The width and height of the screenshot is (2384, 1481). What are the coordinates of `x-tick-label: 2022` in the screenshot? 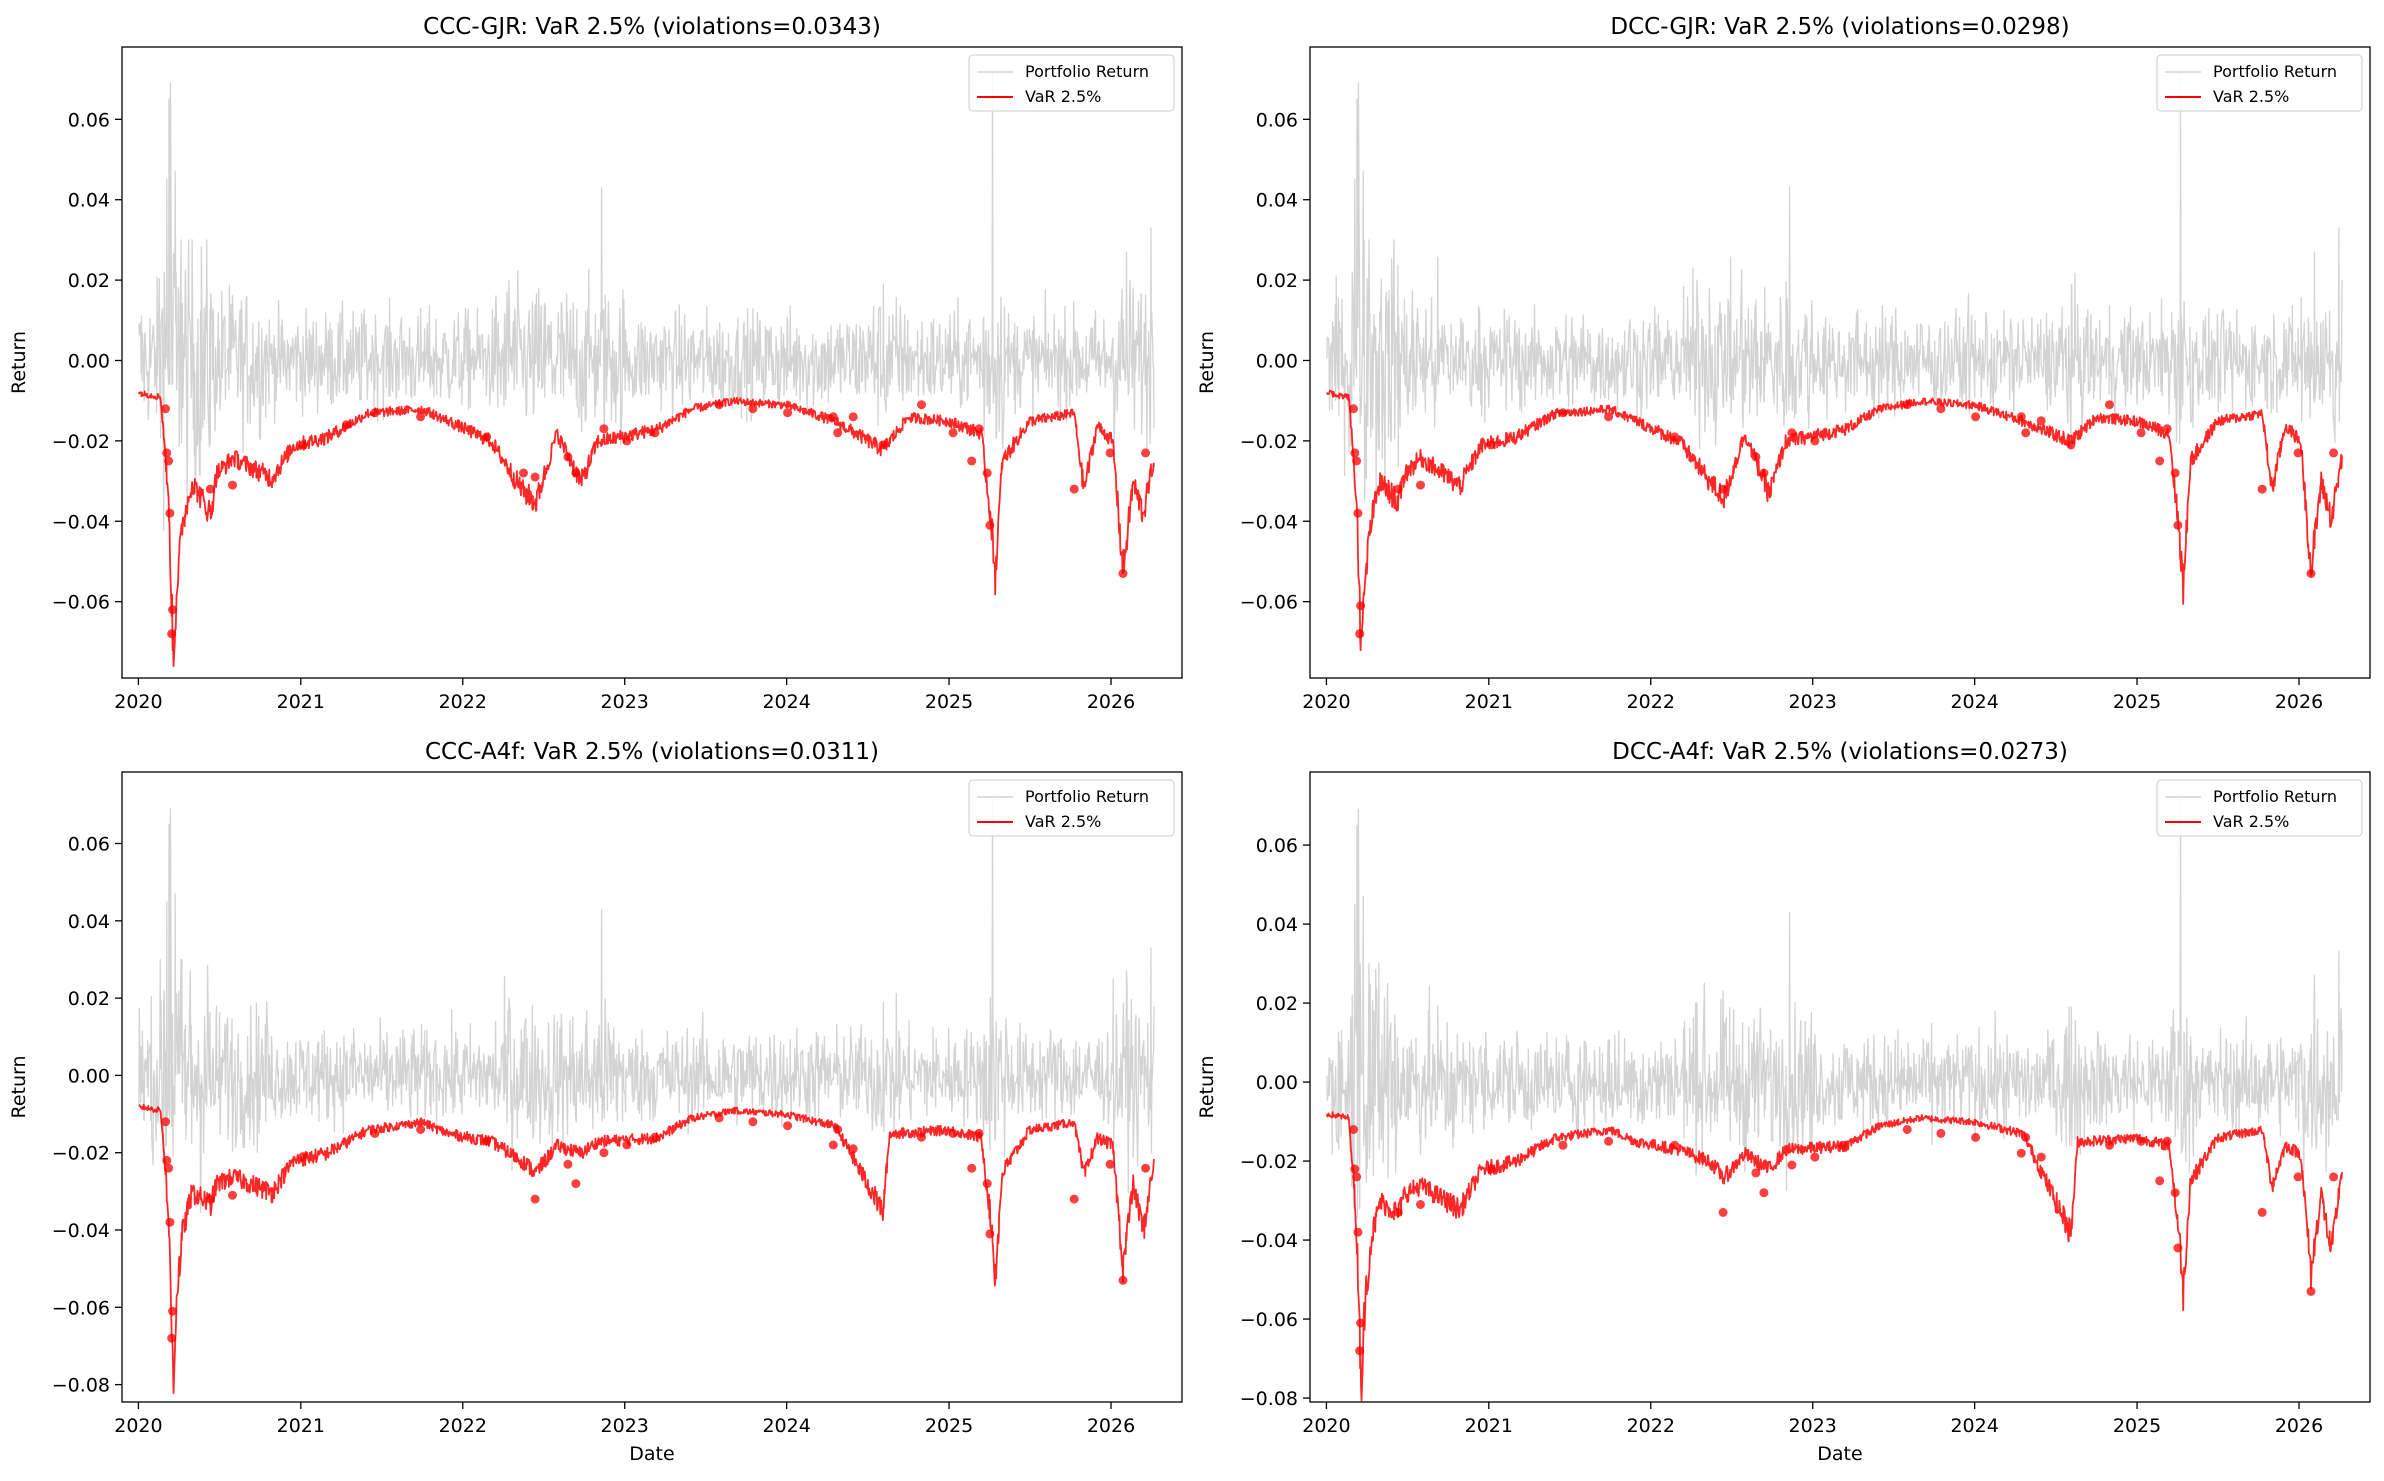 It's located at (463, 1426).